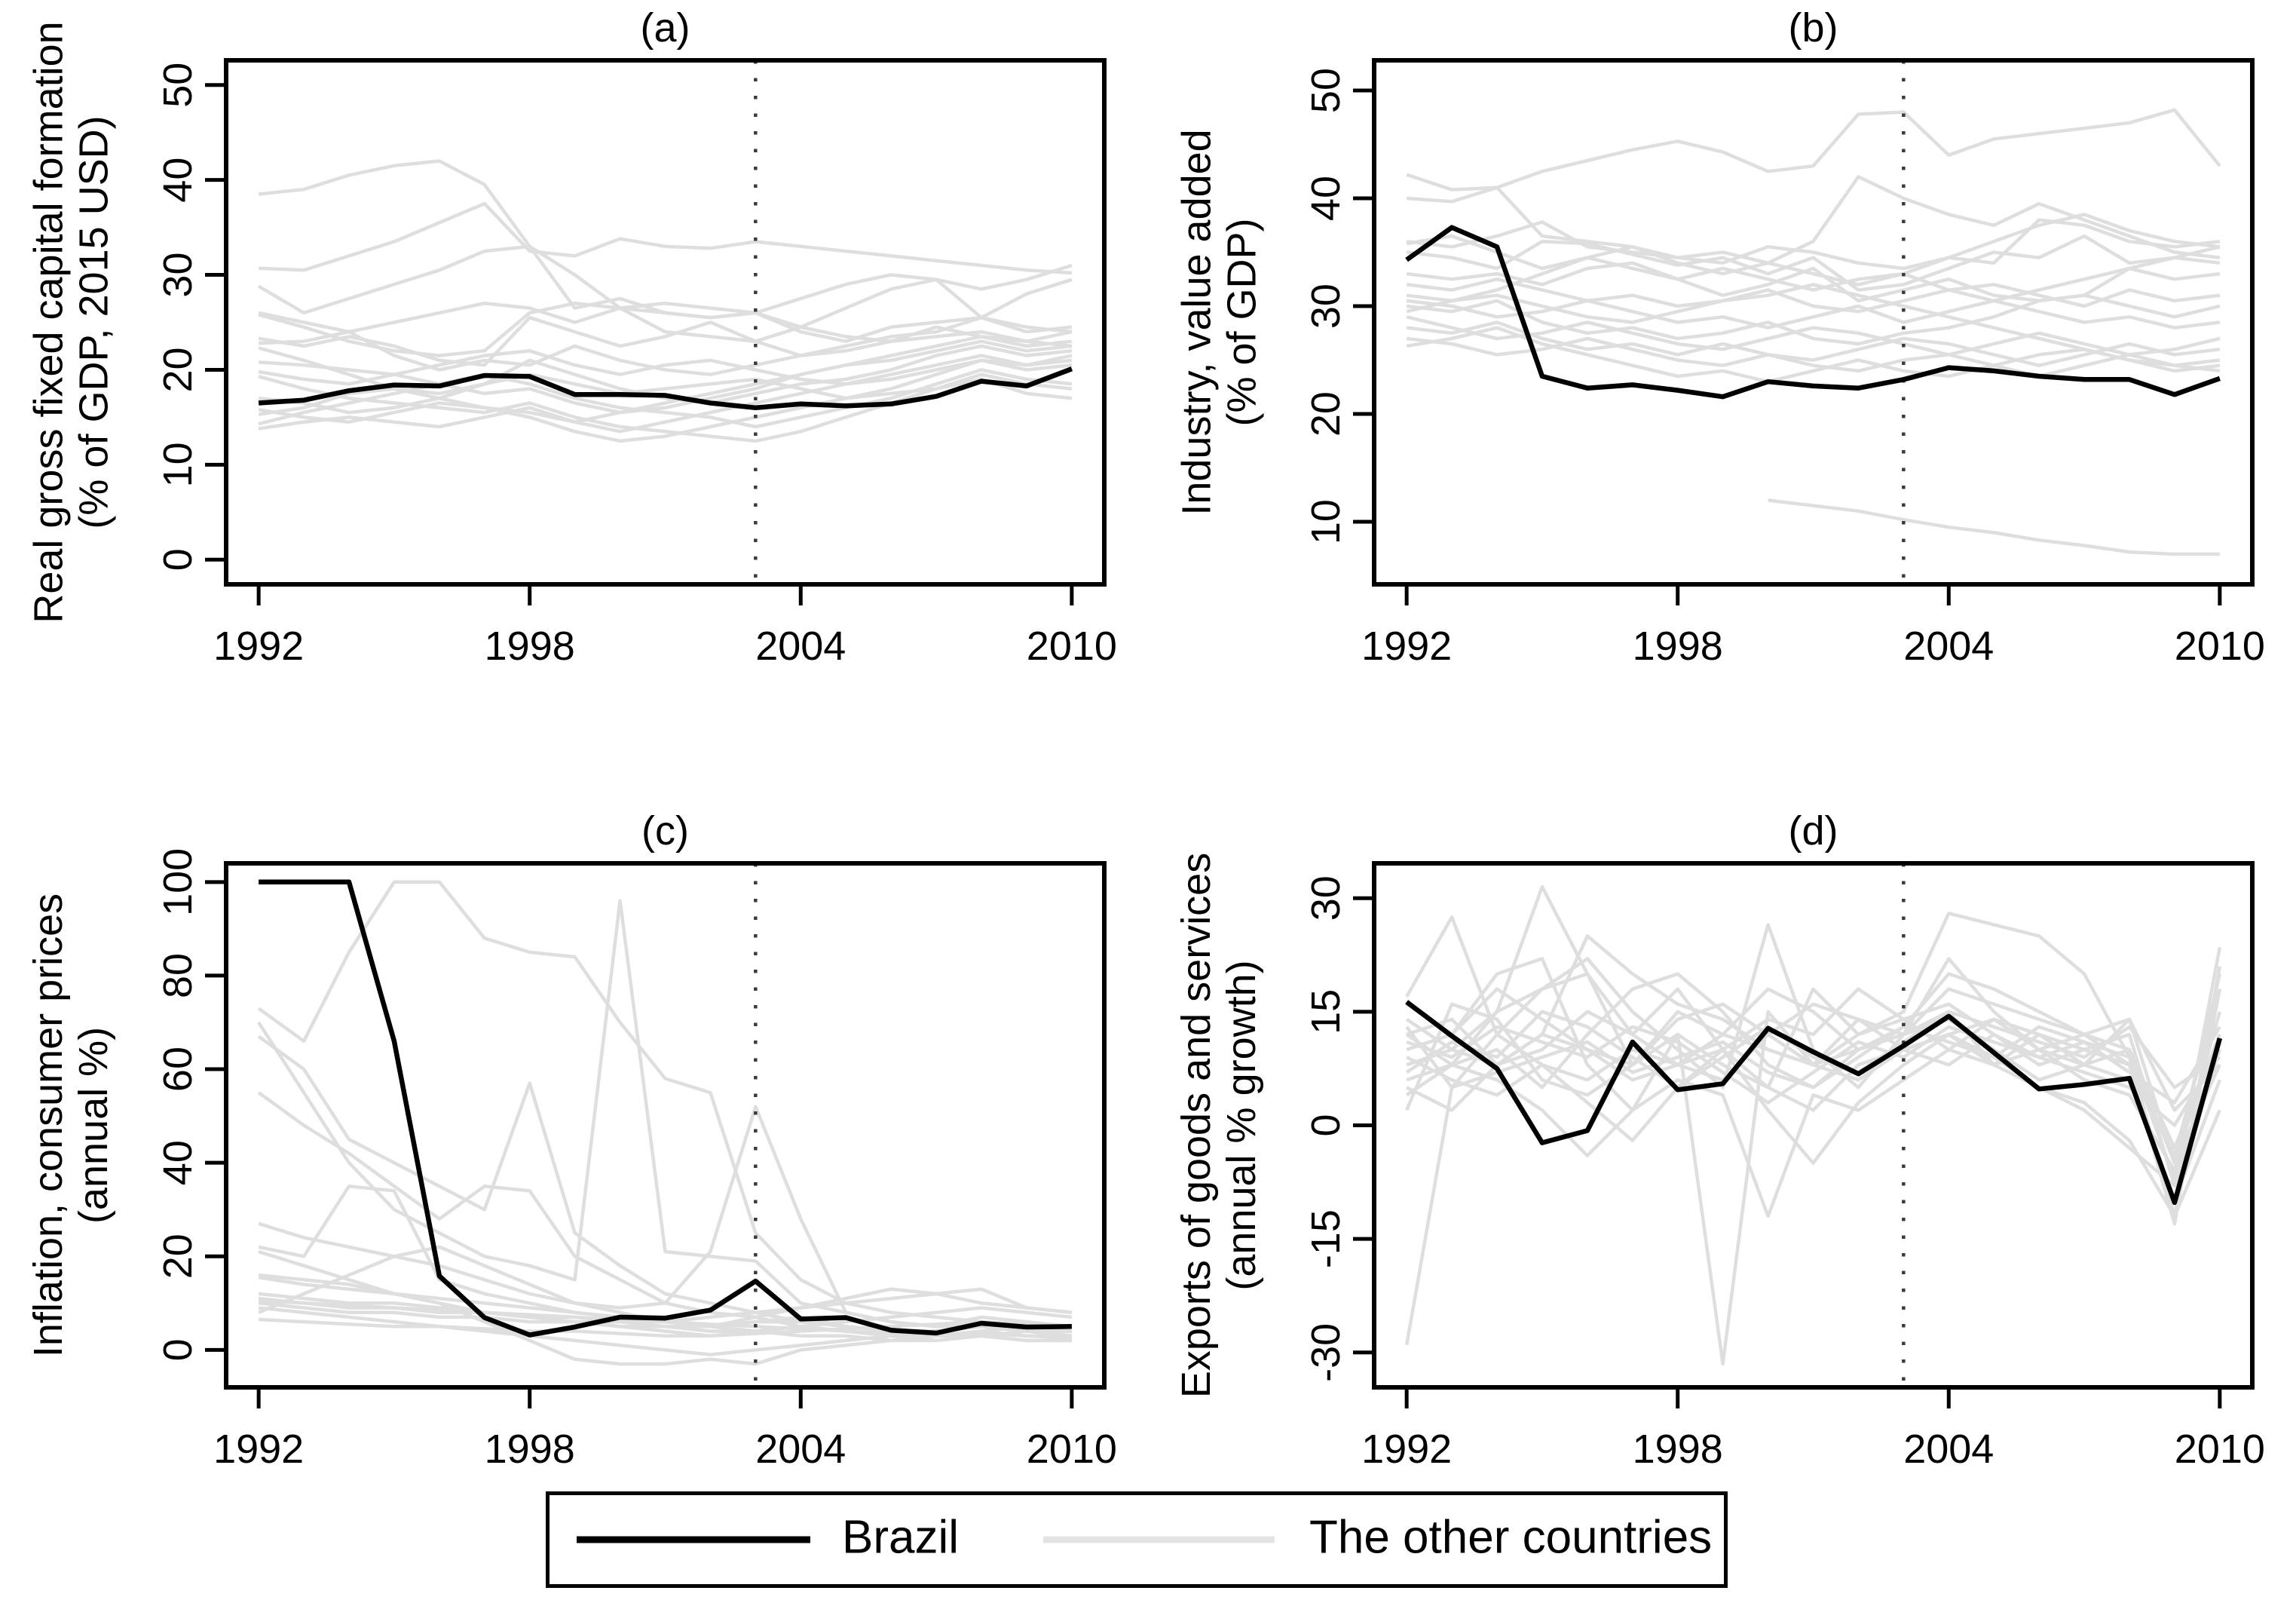 This screenshot has height=1606, width=2296. What do you see at coordinates (1813, 831) in the screenshot?
I see `panel-d-title: (d)` at bounding box center [1813, 831].